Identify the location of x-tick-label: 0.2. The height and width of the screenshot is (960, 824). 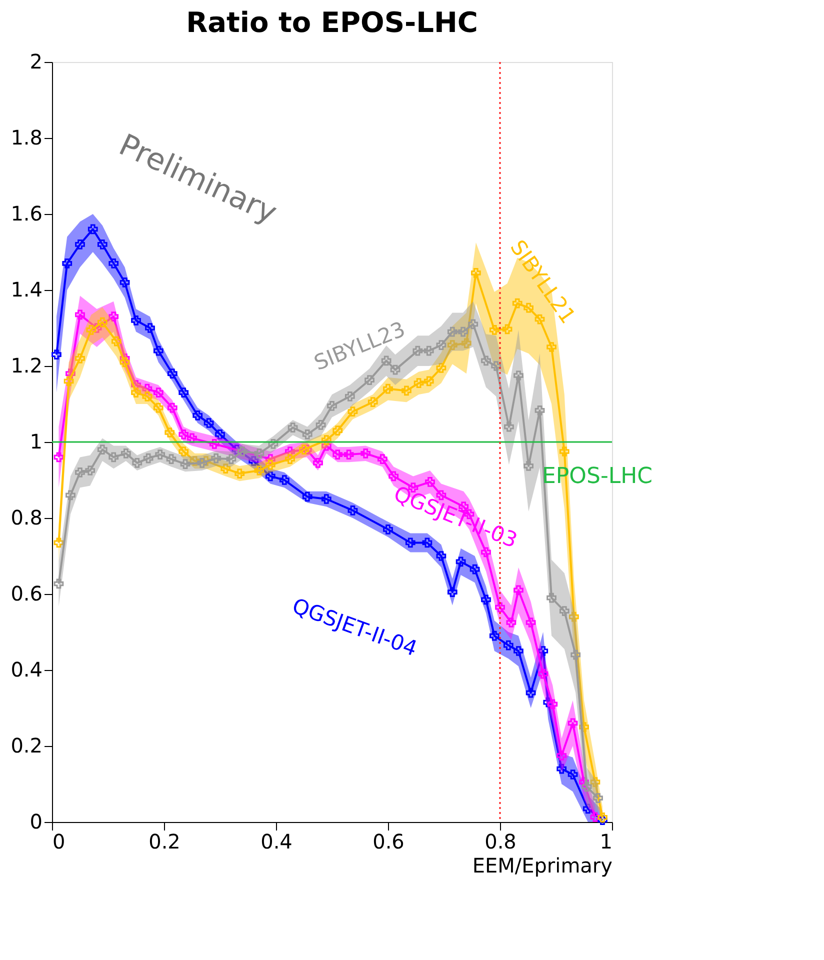
(164, 842).